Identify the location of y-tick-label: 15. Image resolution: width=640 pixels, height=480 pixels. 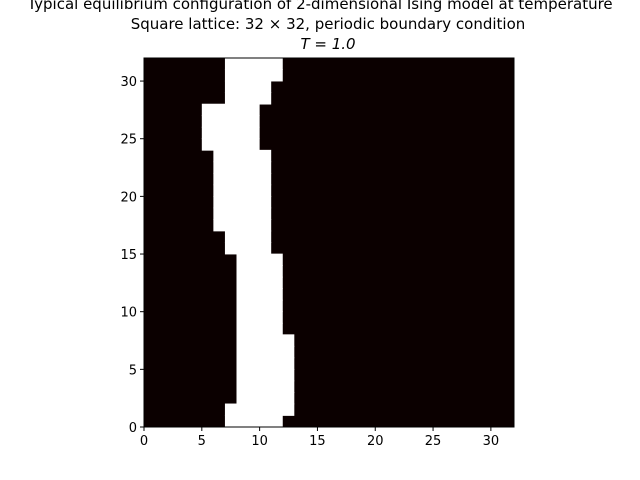
(128, 255).